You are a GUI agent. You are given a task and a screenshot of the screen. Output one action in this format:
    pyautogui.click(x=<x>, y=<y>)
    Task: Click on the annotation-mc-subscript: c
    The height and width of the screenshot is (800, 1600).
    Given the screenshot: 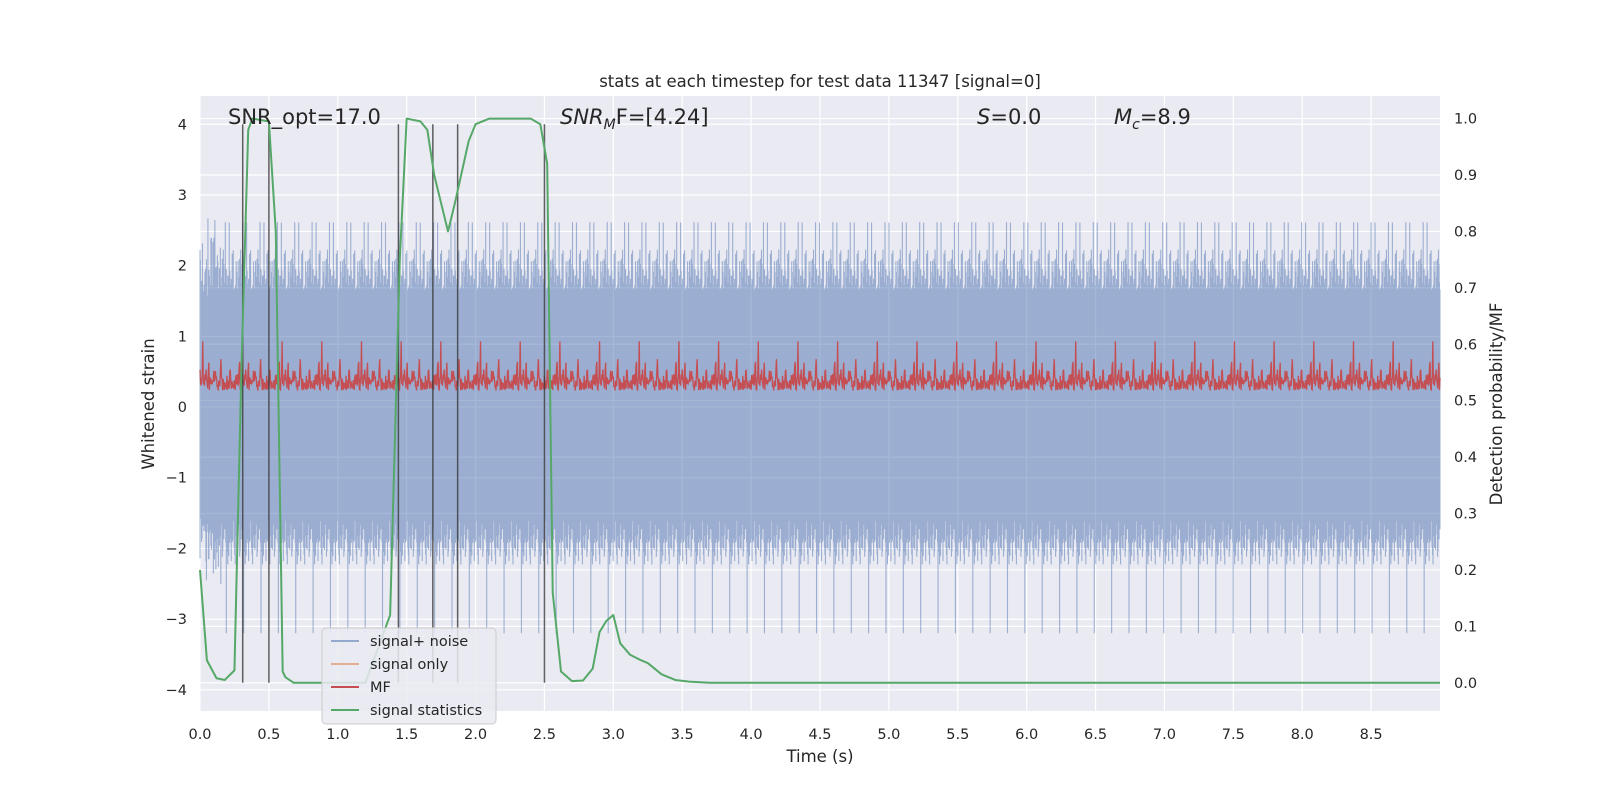 What is the action you would take?
    pyautogui.click(x=1136, y=125)
    